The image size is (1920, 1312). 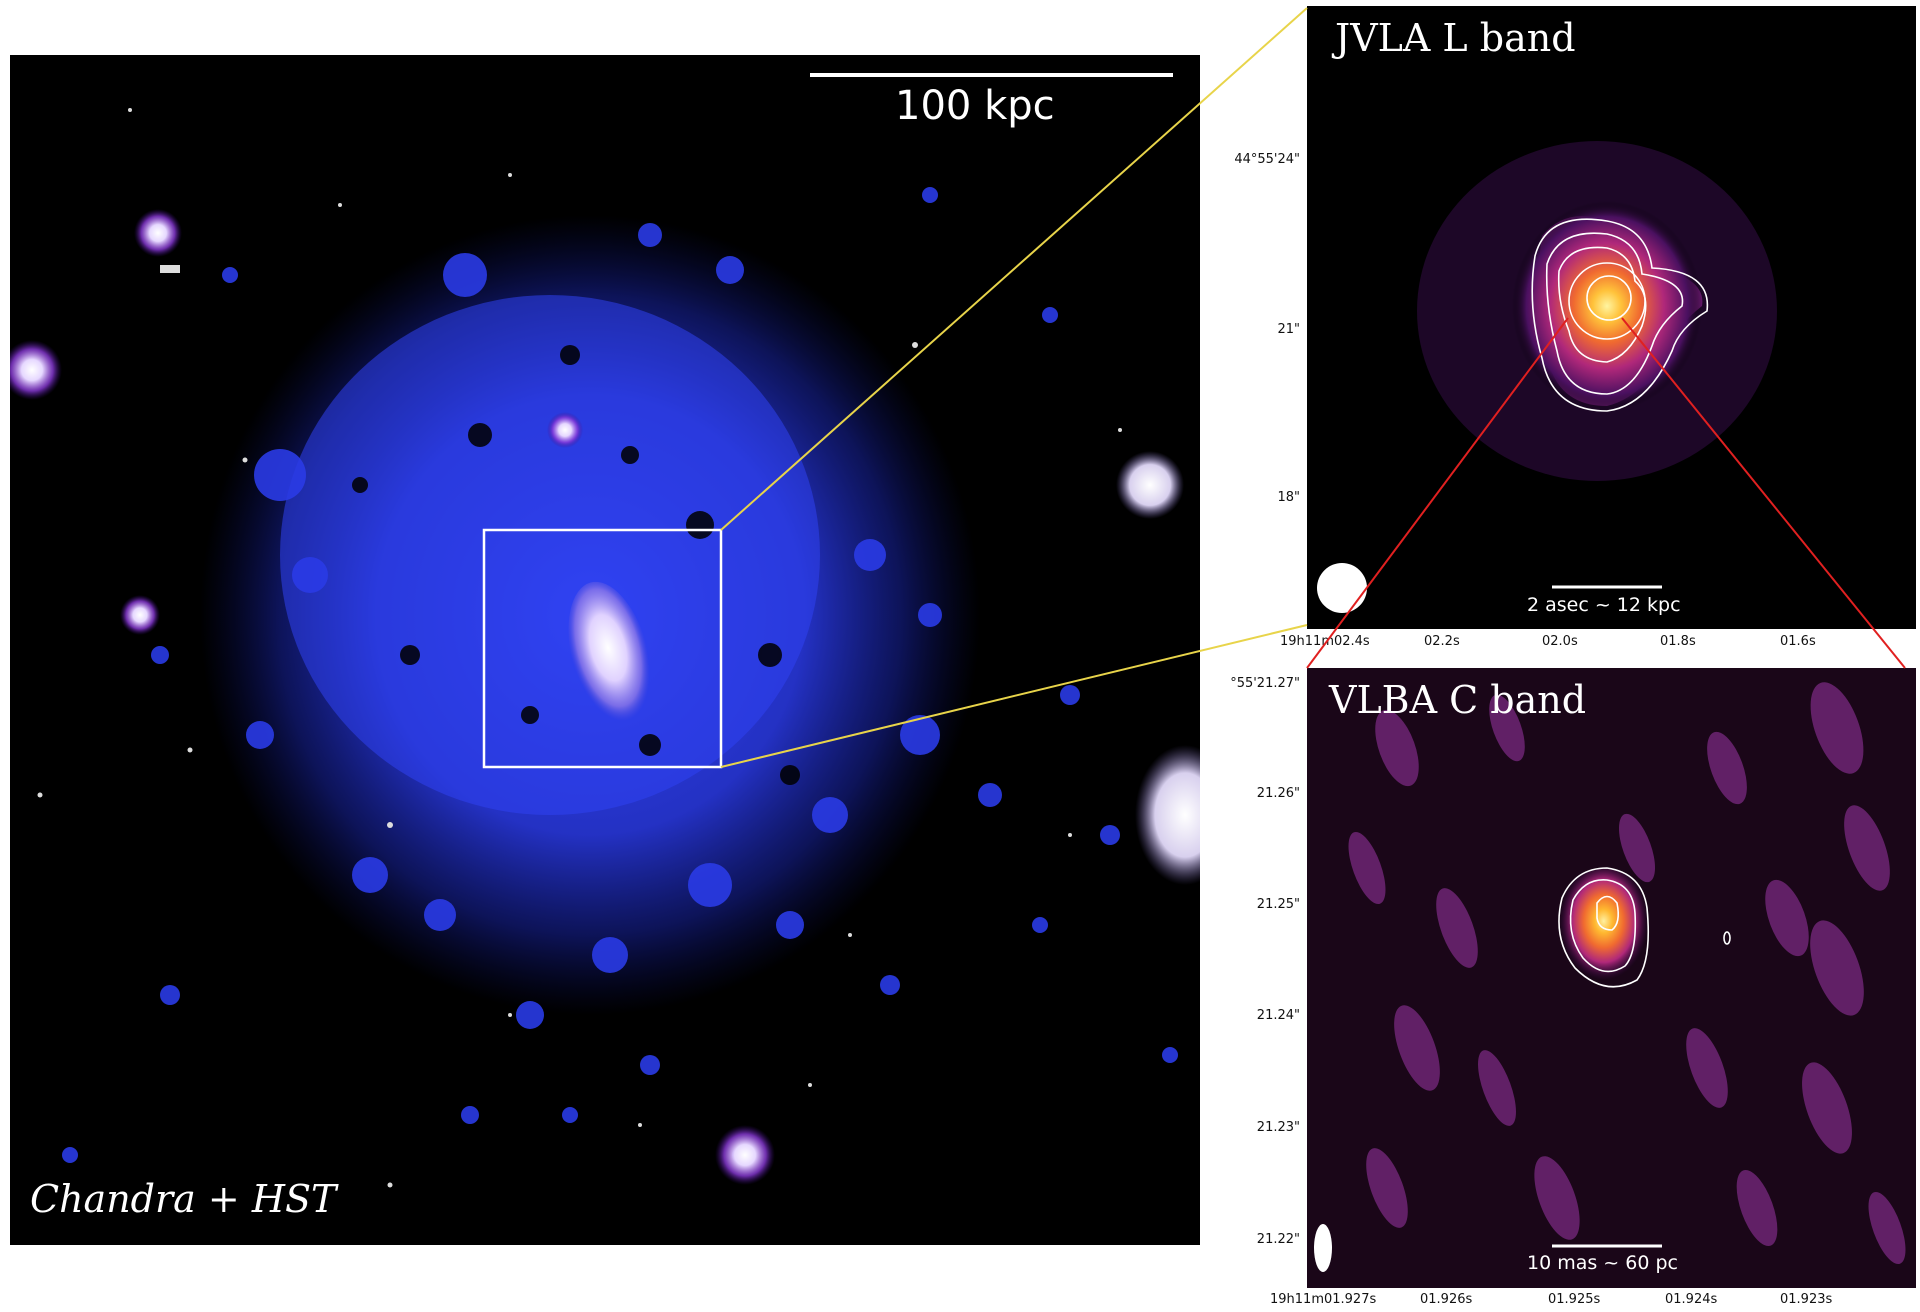 What do you see at coordinates (1323, 1248) in the screenshot?
I see `vlba-beam-ellipse` at bounding box center [1323, 1248].